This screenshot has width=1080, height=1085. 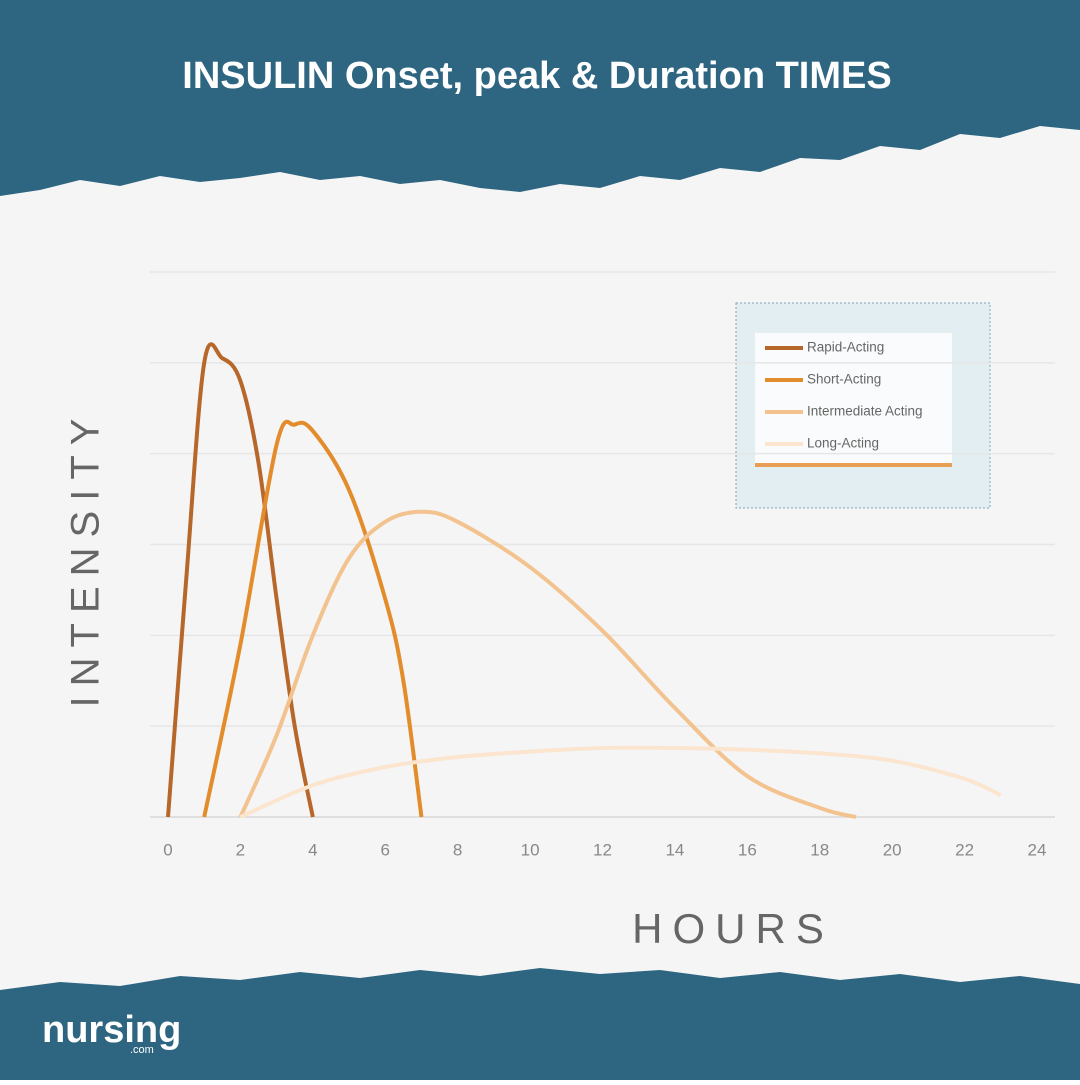 What do you see at coordinates (602, 849) in the screenshot?
I see `x-tick-label: 12` at bounding box center [602, 849].